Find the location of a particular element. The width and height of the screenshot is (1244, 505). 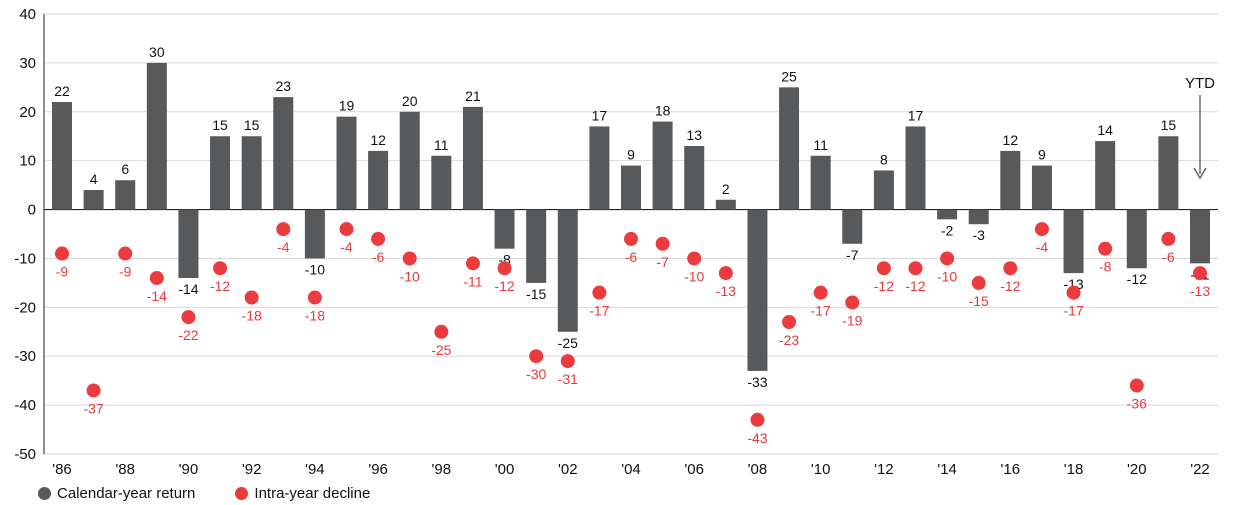

x-tick-label: '14 is located at coordinates (947, 469).